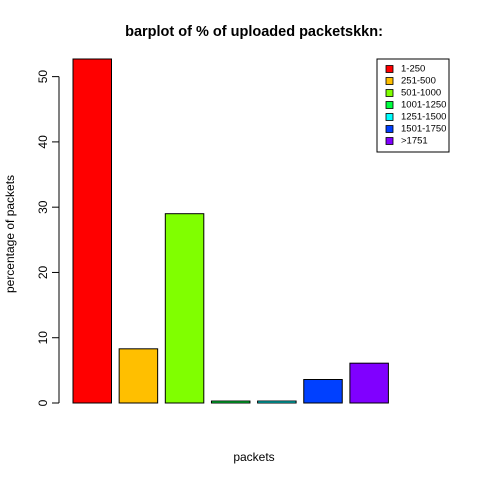  I want to click on legend-label: 1001-1250, so click(423, 105).